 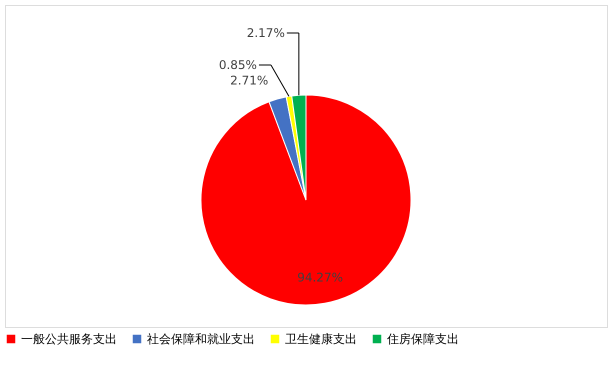 What do you see at coordinates (422, 339) in the screenshot?
I see `legend-label: 住房保障支出` at bounding box center [422, 339].